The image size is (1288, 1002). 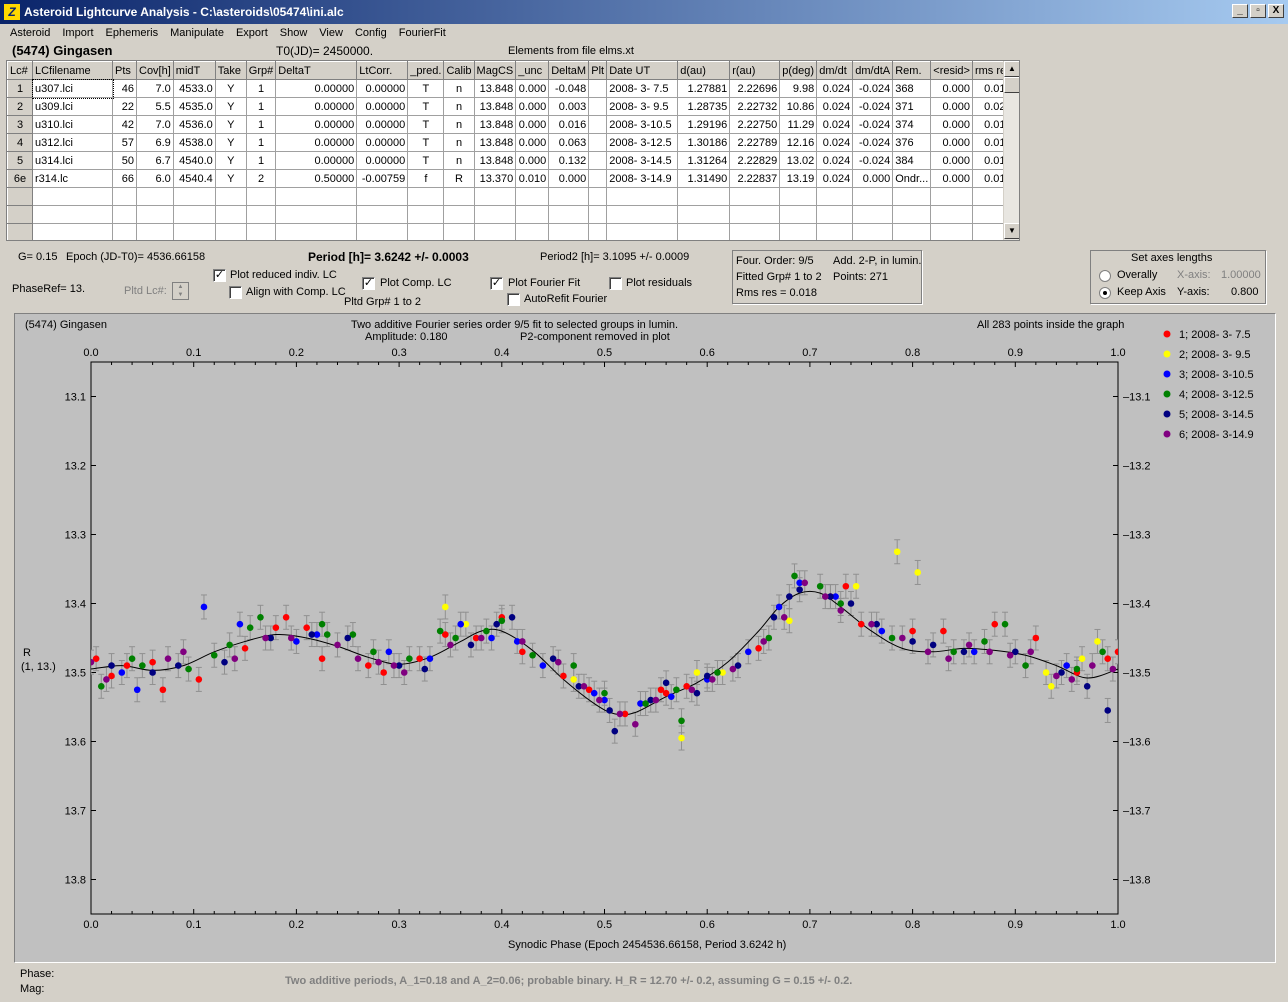 I want to click on table-cell: 1.28735, so click(x=704, y=106).